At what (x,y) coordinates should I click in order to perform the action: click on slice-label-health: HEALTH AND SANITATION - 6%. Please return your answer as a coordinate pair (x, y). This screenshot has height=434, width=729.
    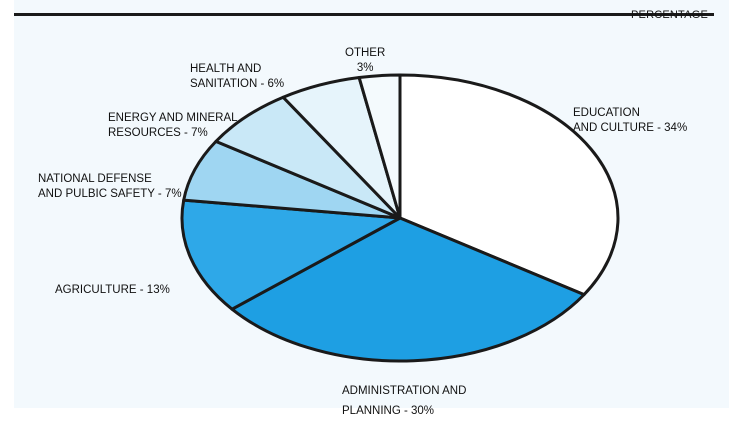
    Looking at the image, I should click on (237, 76).